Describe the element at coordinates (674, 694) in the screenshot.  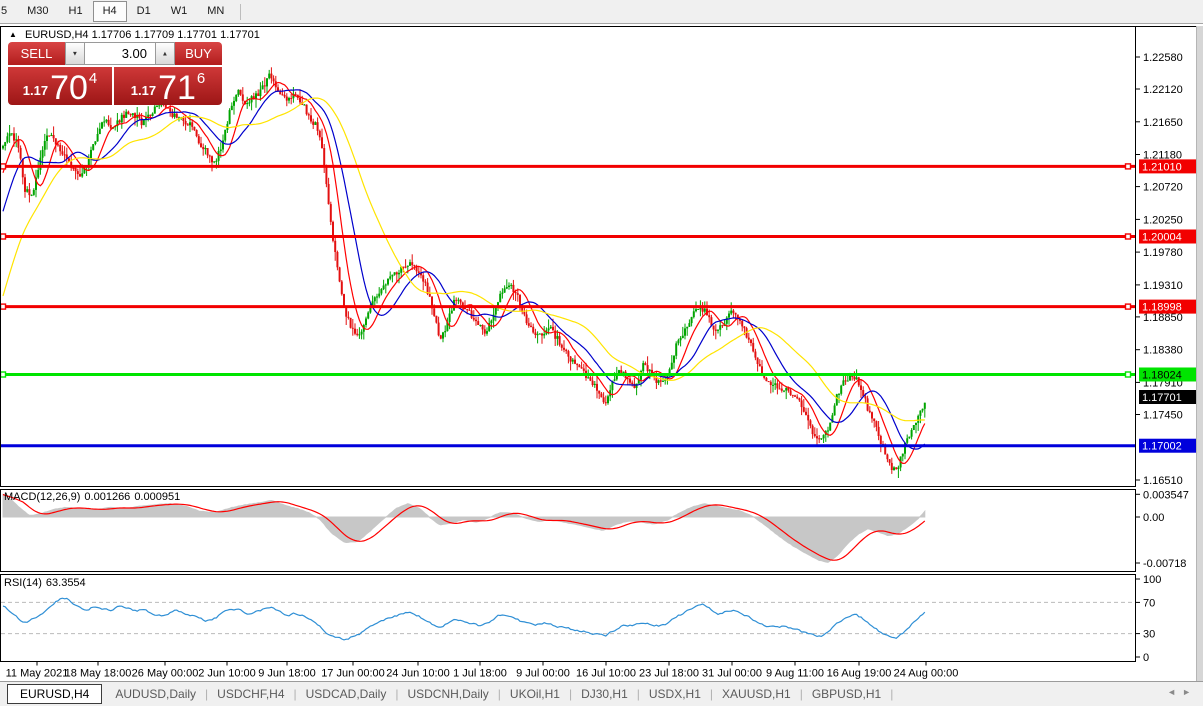
I see `tab-usdx-h1: USDX,H1` at that location.